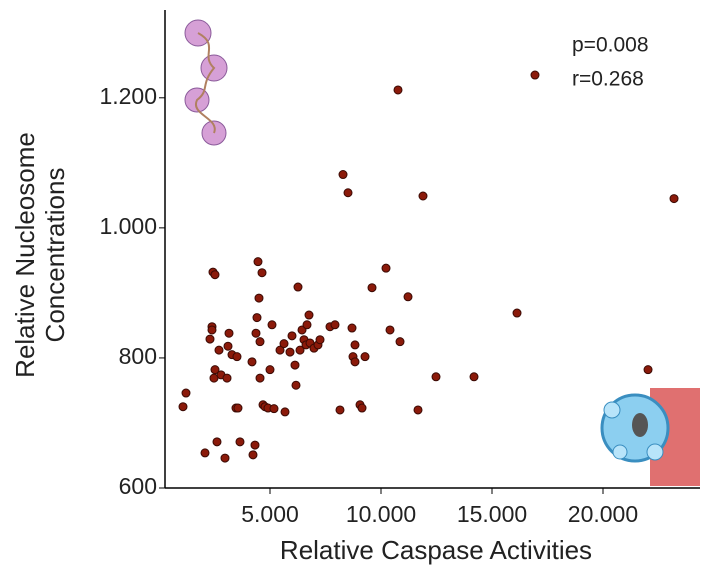 This screenshot has height=575, width=701. Describe the element at coordinates (128, 226) in the screenshot. I see `y-tick-label: 1.000` at that location.